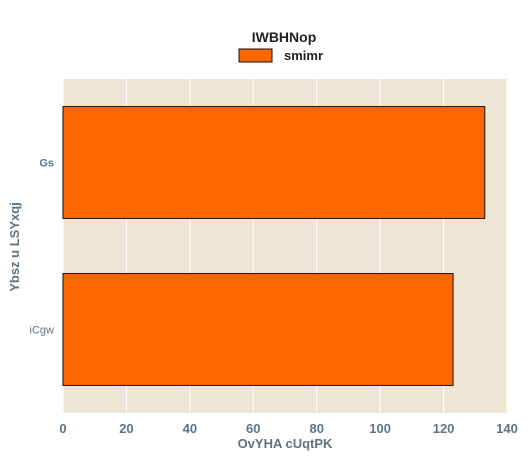 Image resolution: width=528 pixels, height=462 pixels. Describe the element at coordinates (380, 428) in the screenshot. I see `x-tick-label-100: 100` at that location.